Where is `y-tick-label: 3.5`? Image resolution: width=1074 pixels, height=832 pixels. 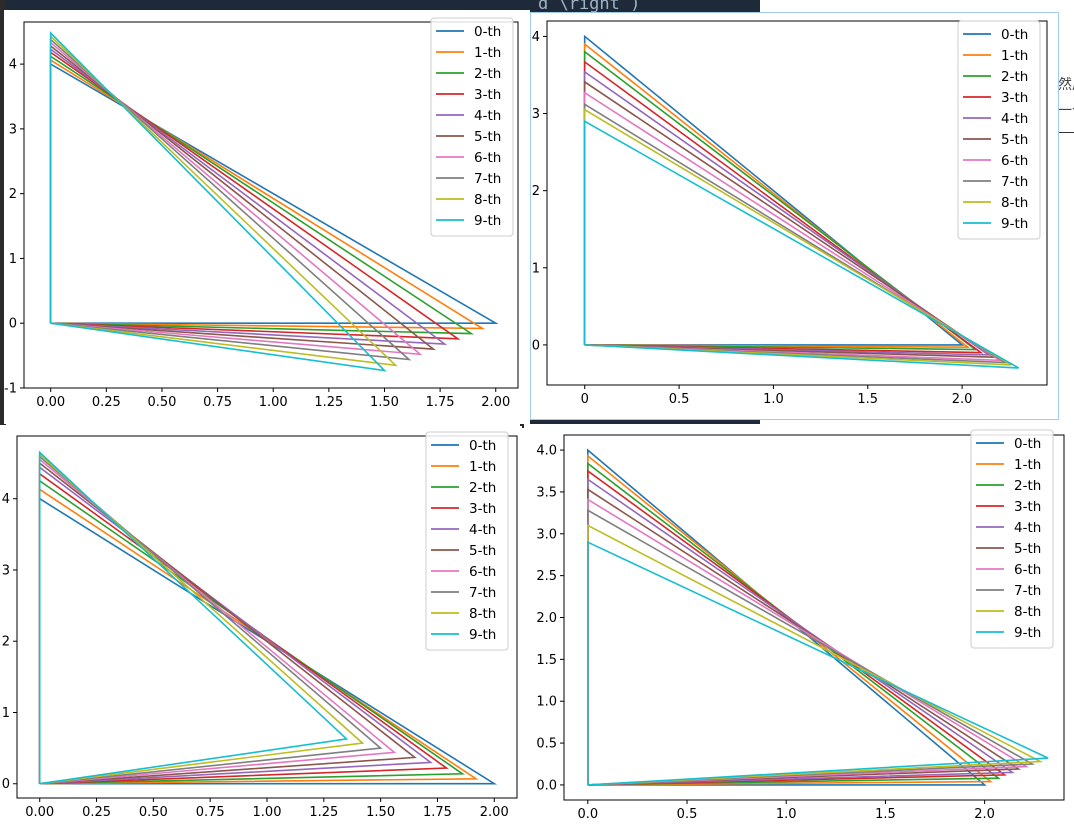
y-tick-label: 3.5 is located at coordinates (546, 492).